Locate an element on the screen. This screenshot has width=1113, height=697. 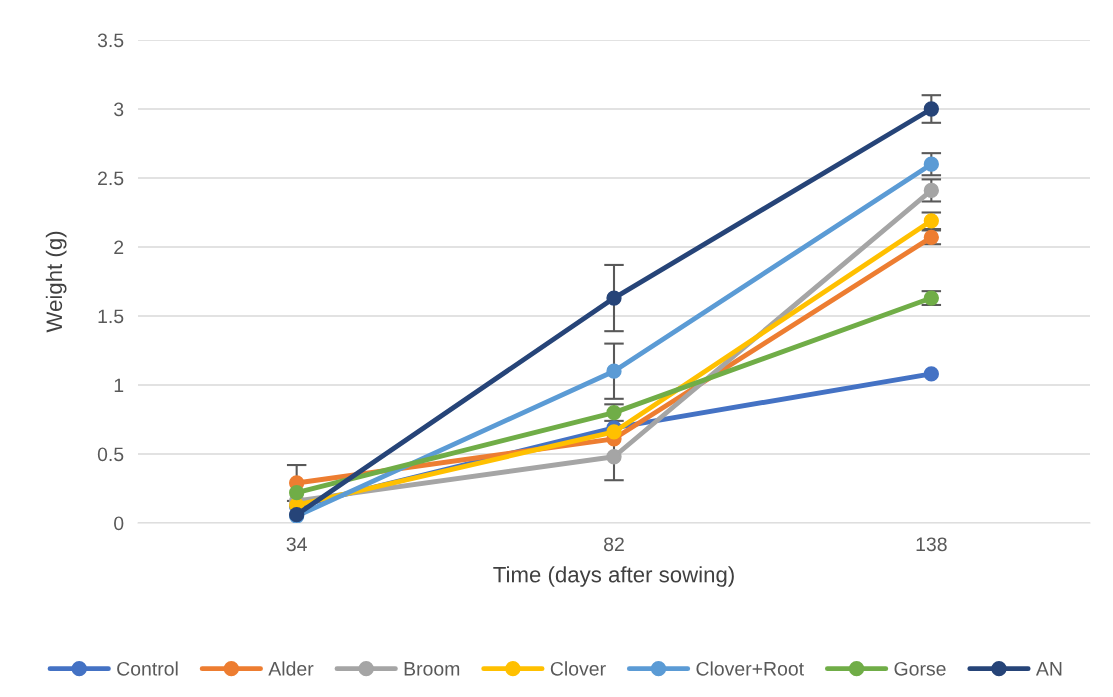
y-axis-title: Weight (g) is located at coordinates (56, 282).